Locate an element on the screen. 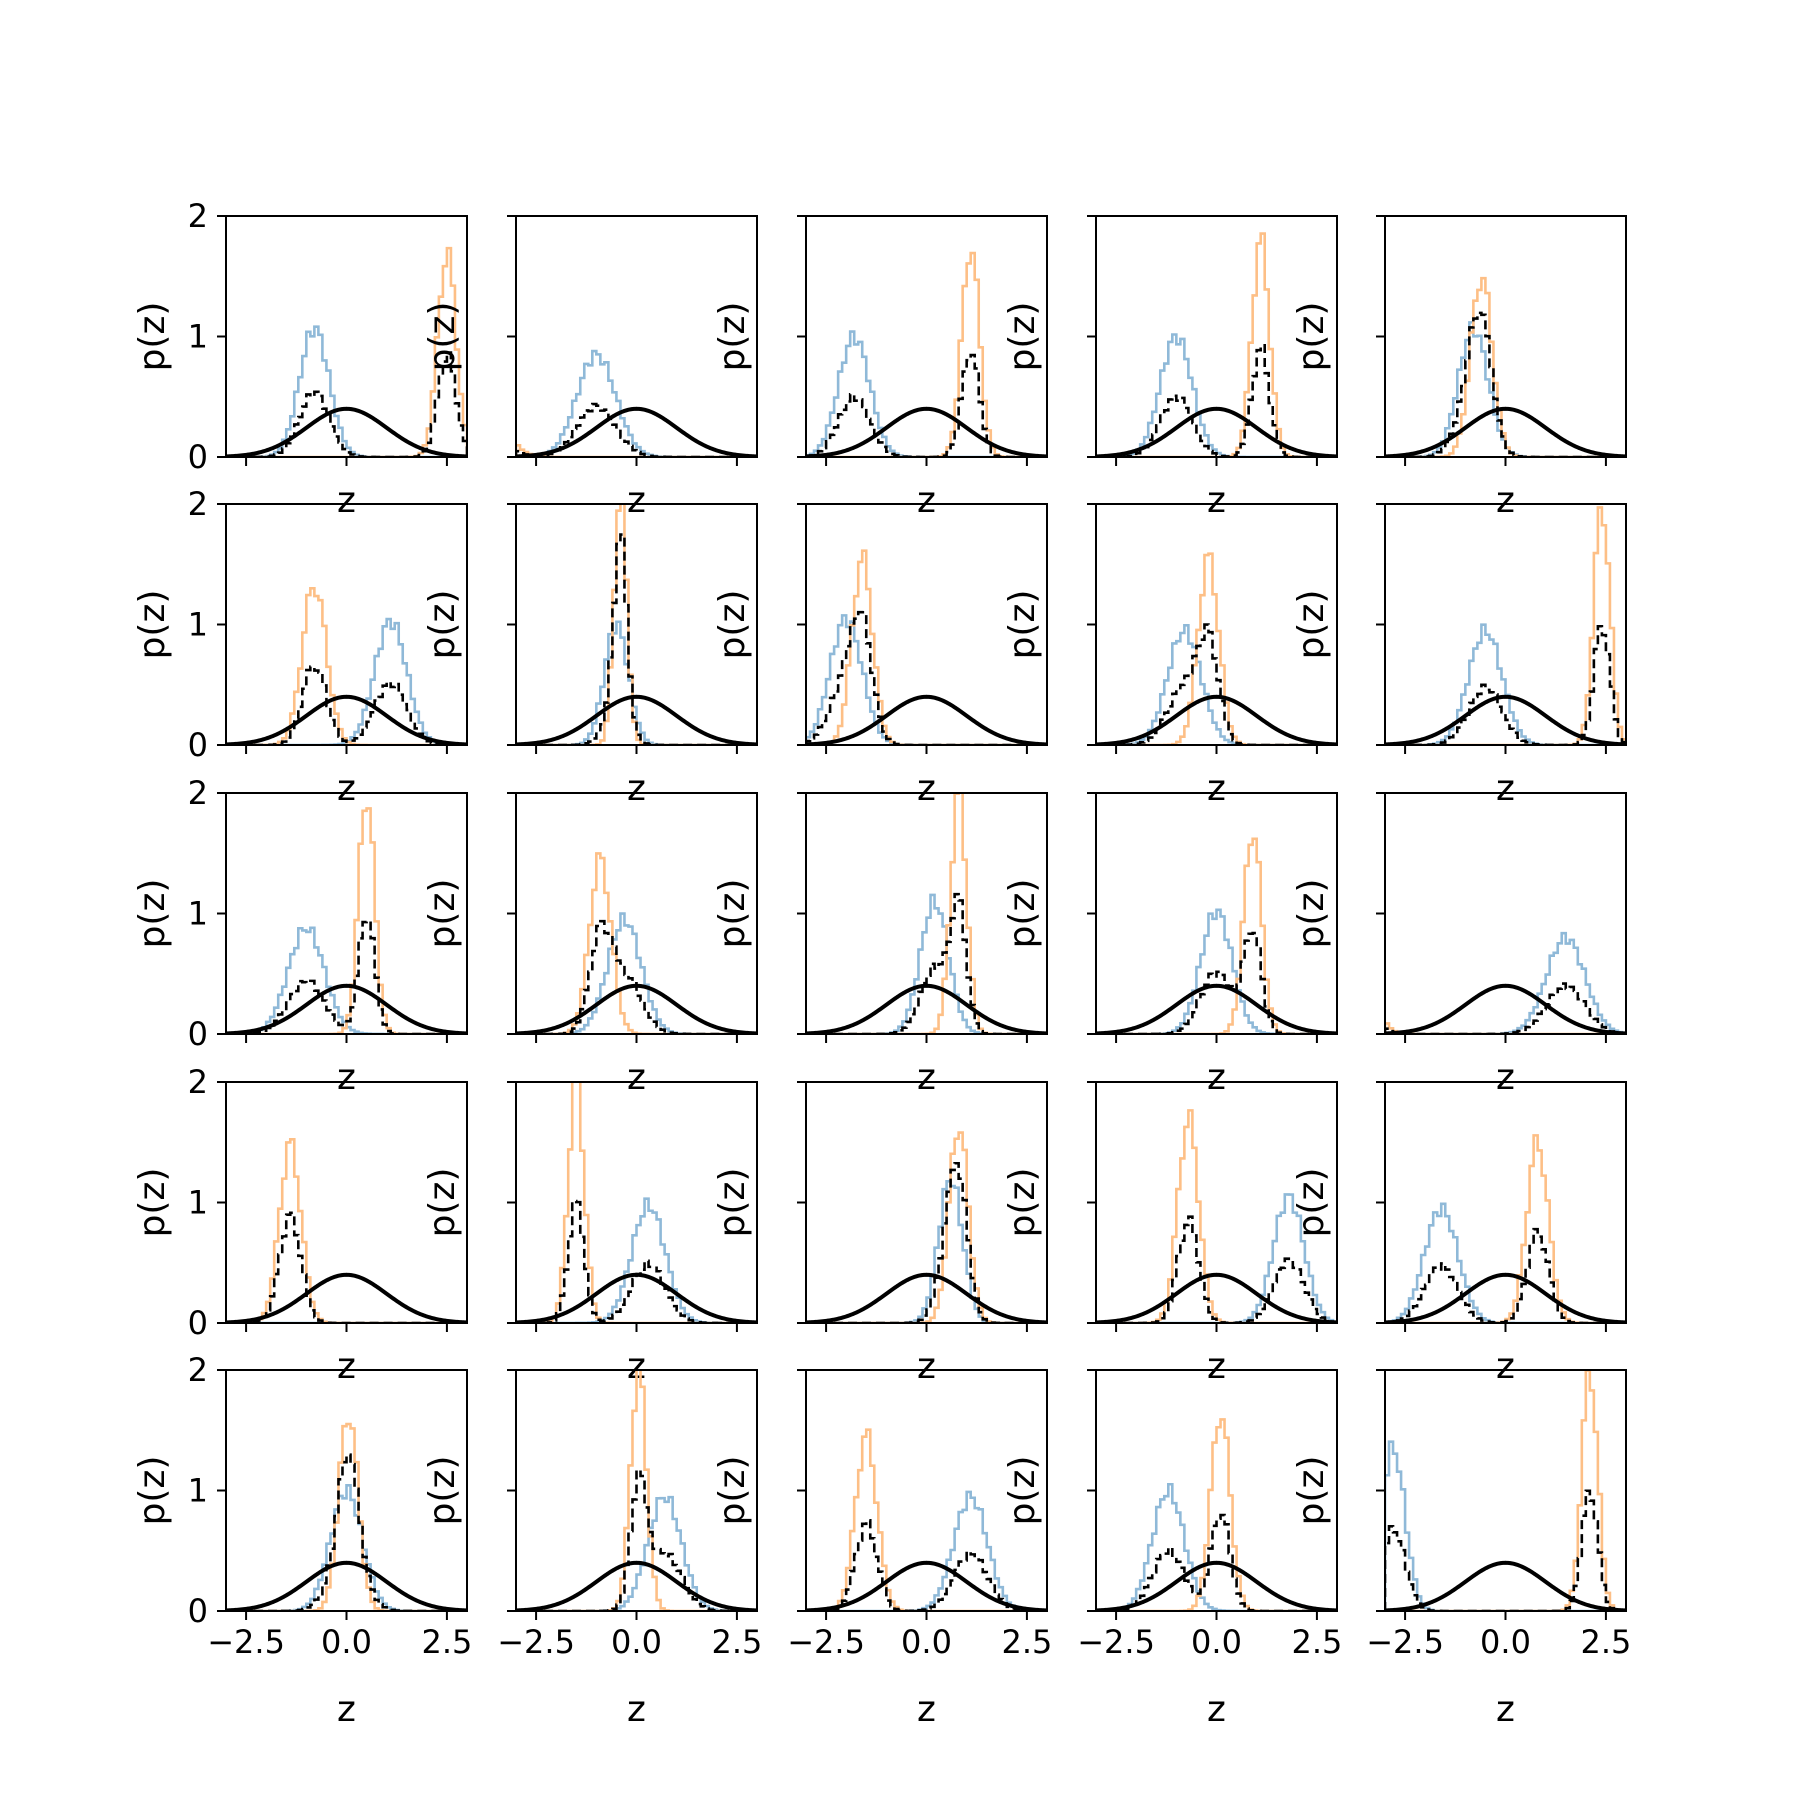  panel-r2-c4: z p(z) is located at coordinates (1170, 656).